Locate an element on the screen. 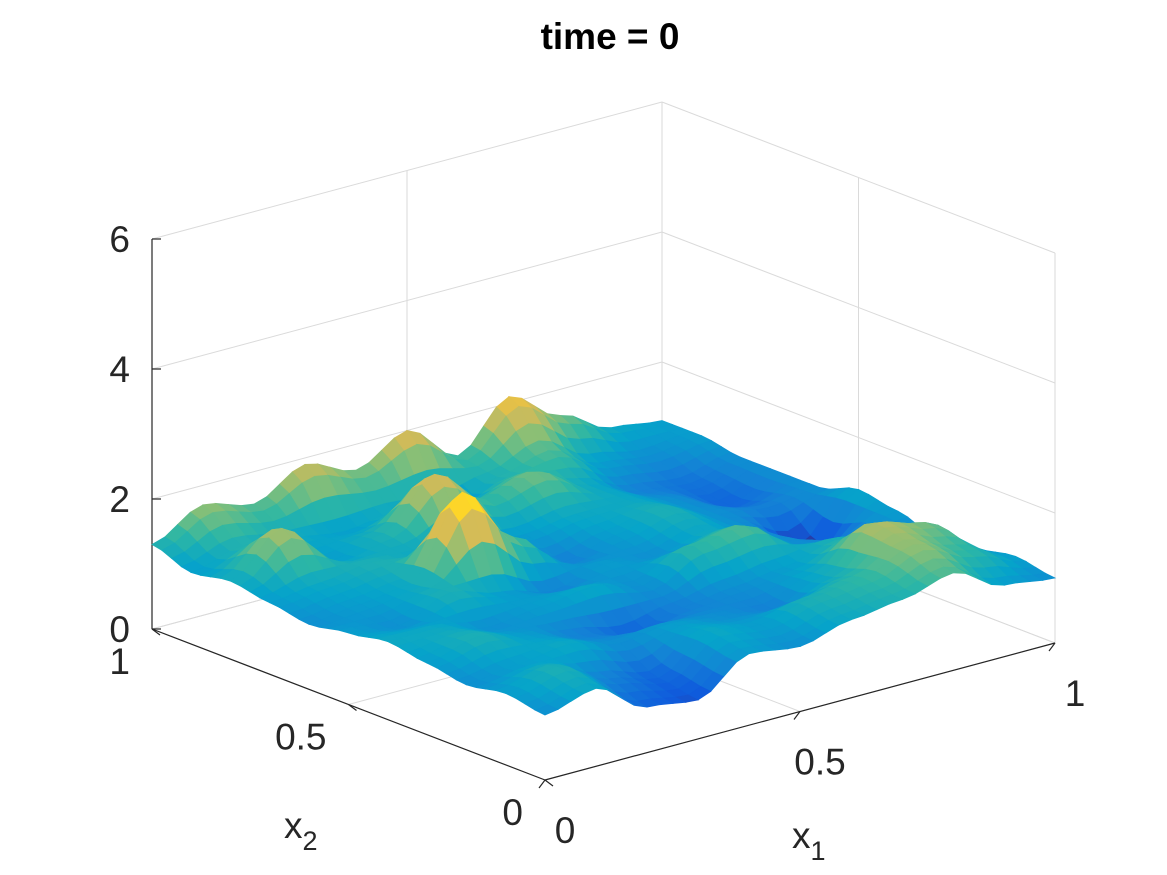 The image size is (1167, 875). z-tick-label-2: 4 is located at coordinates (119, 369).